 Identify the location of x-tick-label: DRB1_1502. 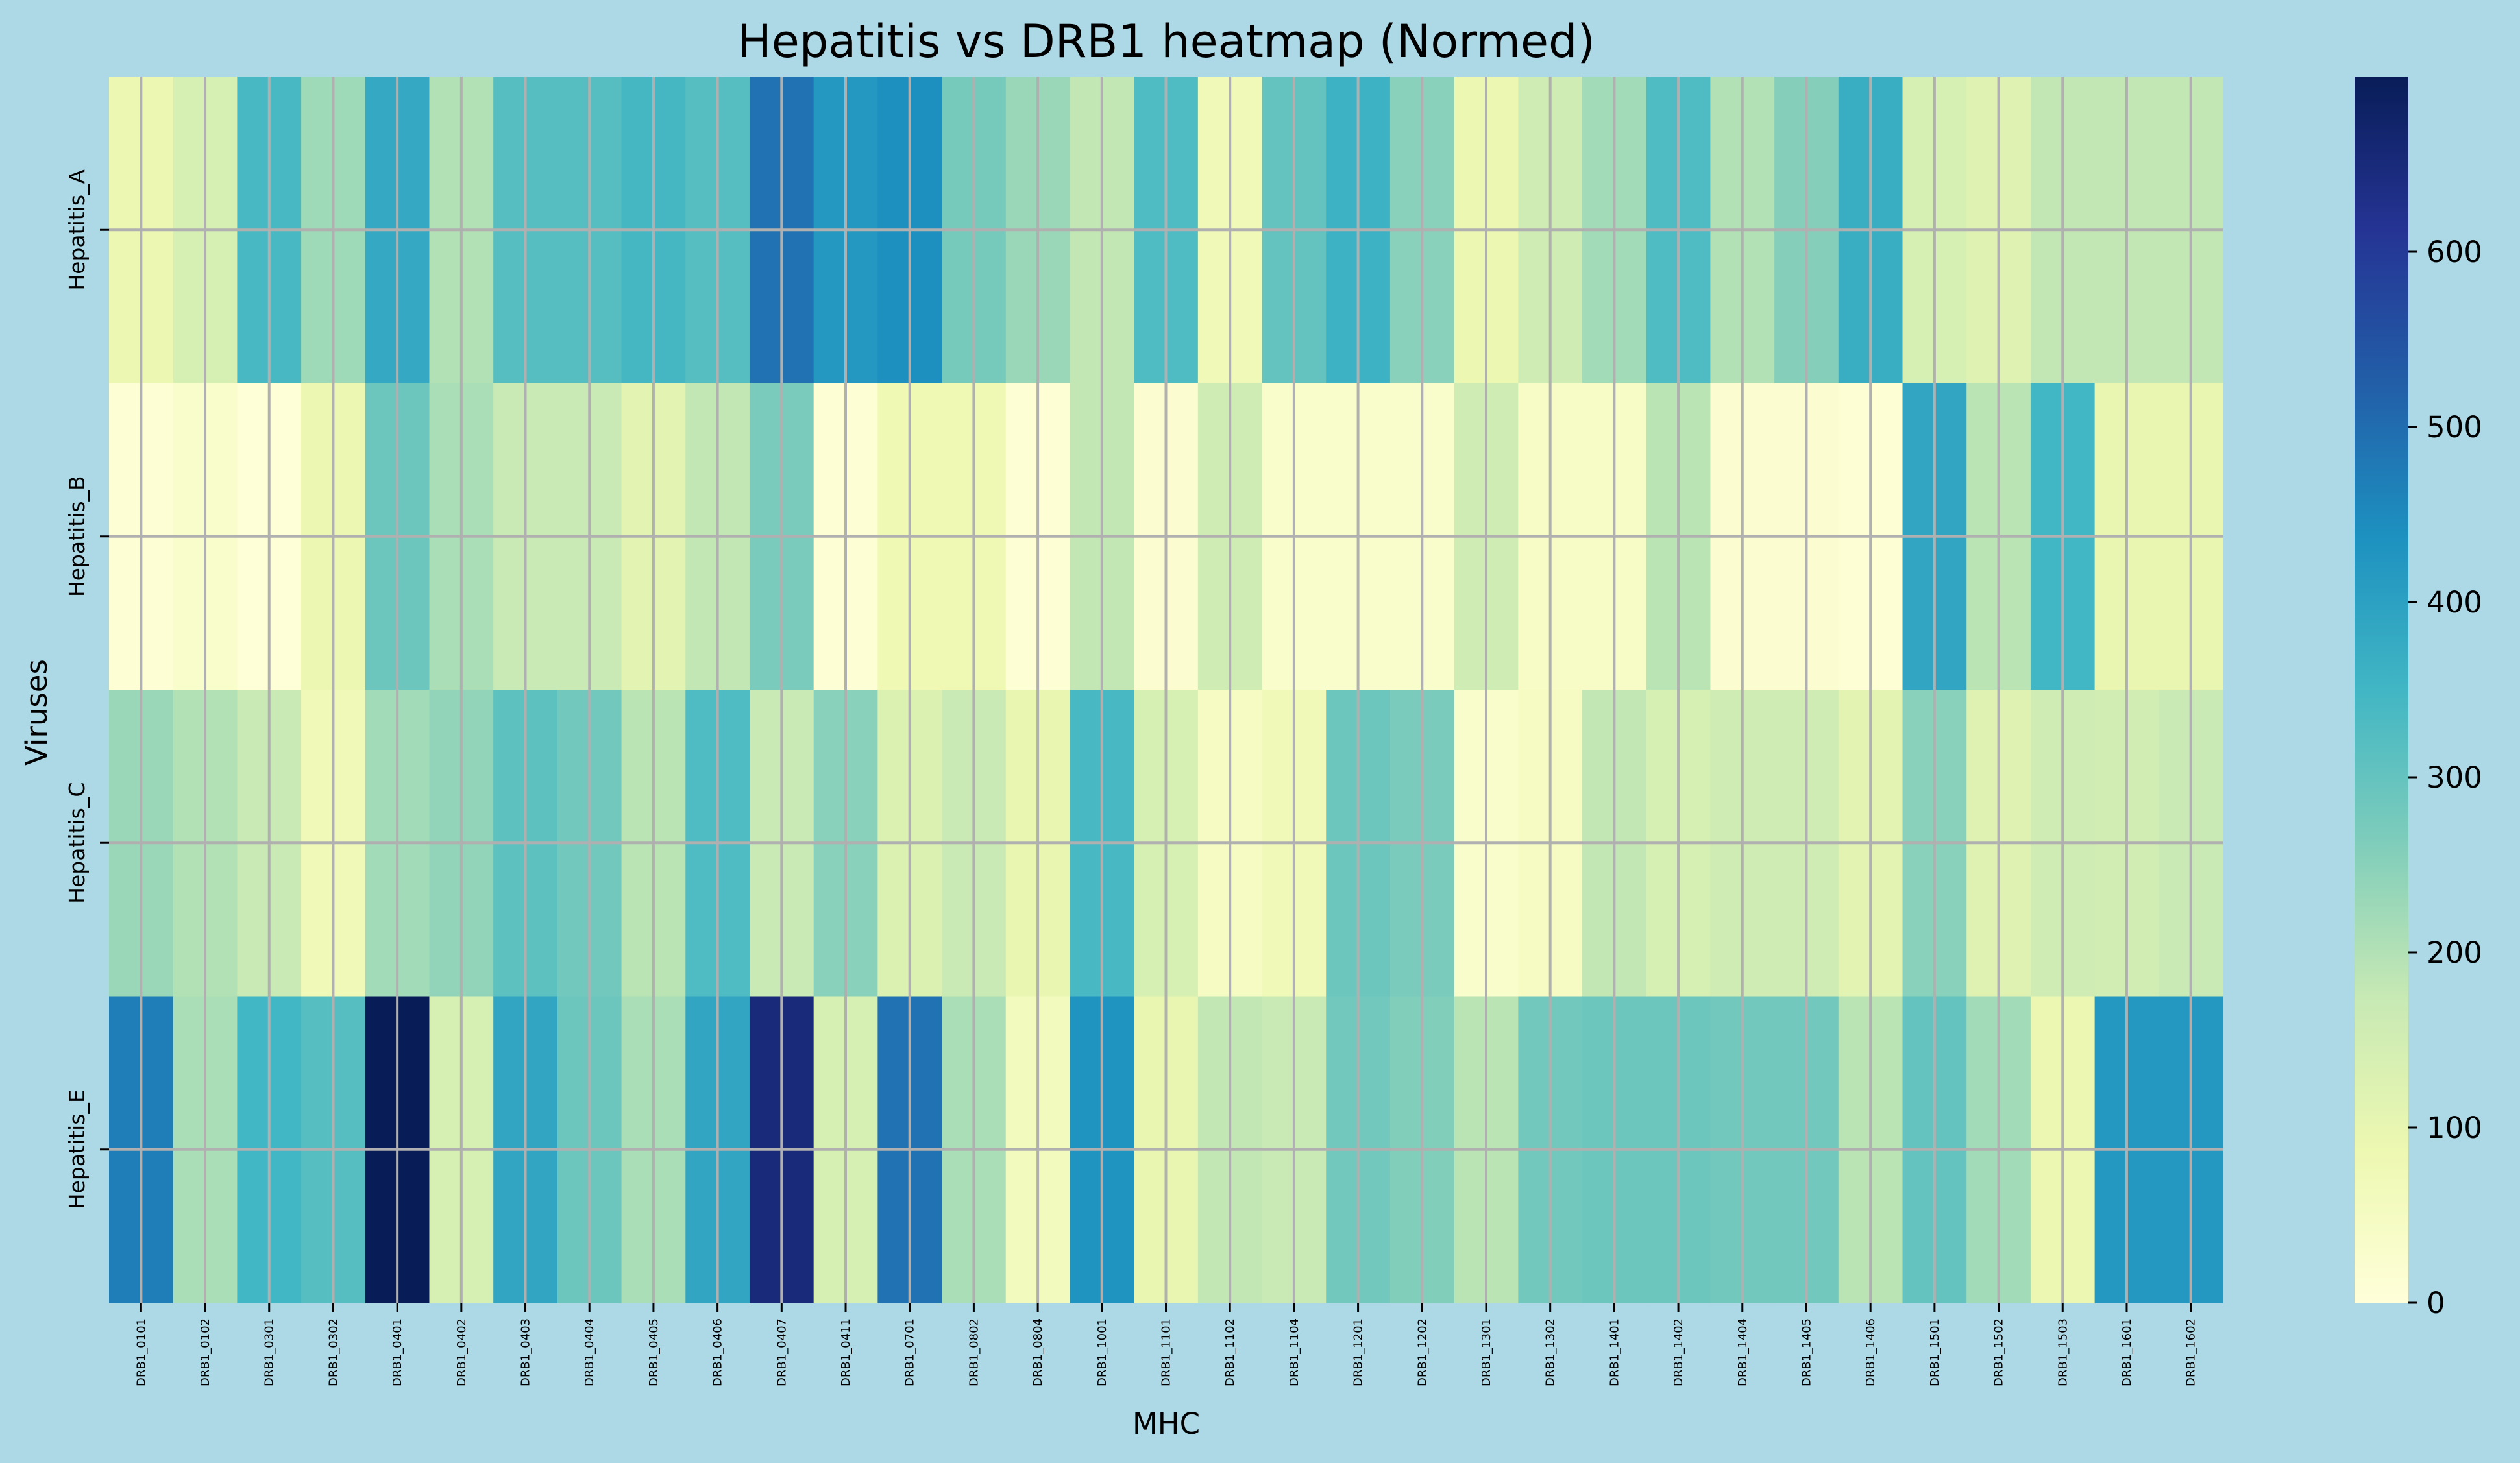
(1999, 1352).